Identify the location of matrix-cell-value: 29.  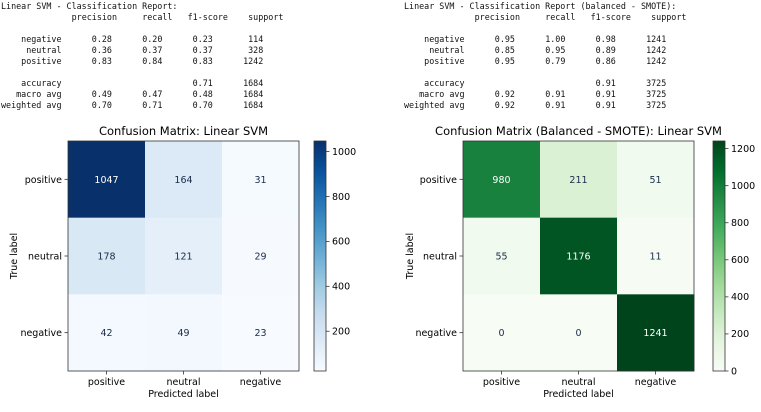
(260, 257).